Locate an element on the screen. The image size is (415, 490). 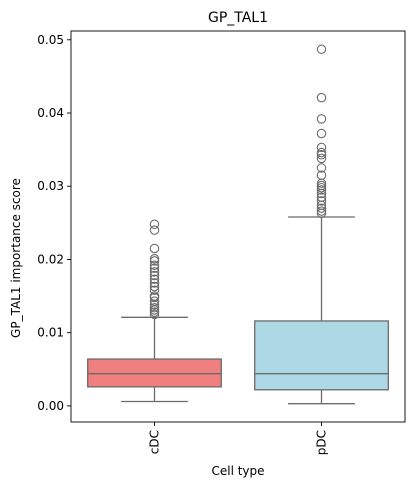
y-tick-label: 0.01 is located at coordinates (50, 333).